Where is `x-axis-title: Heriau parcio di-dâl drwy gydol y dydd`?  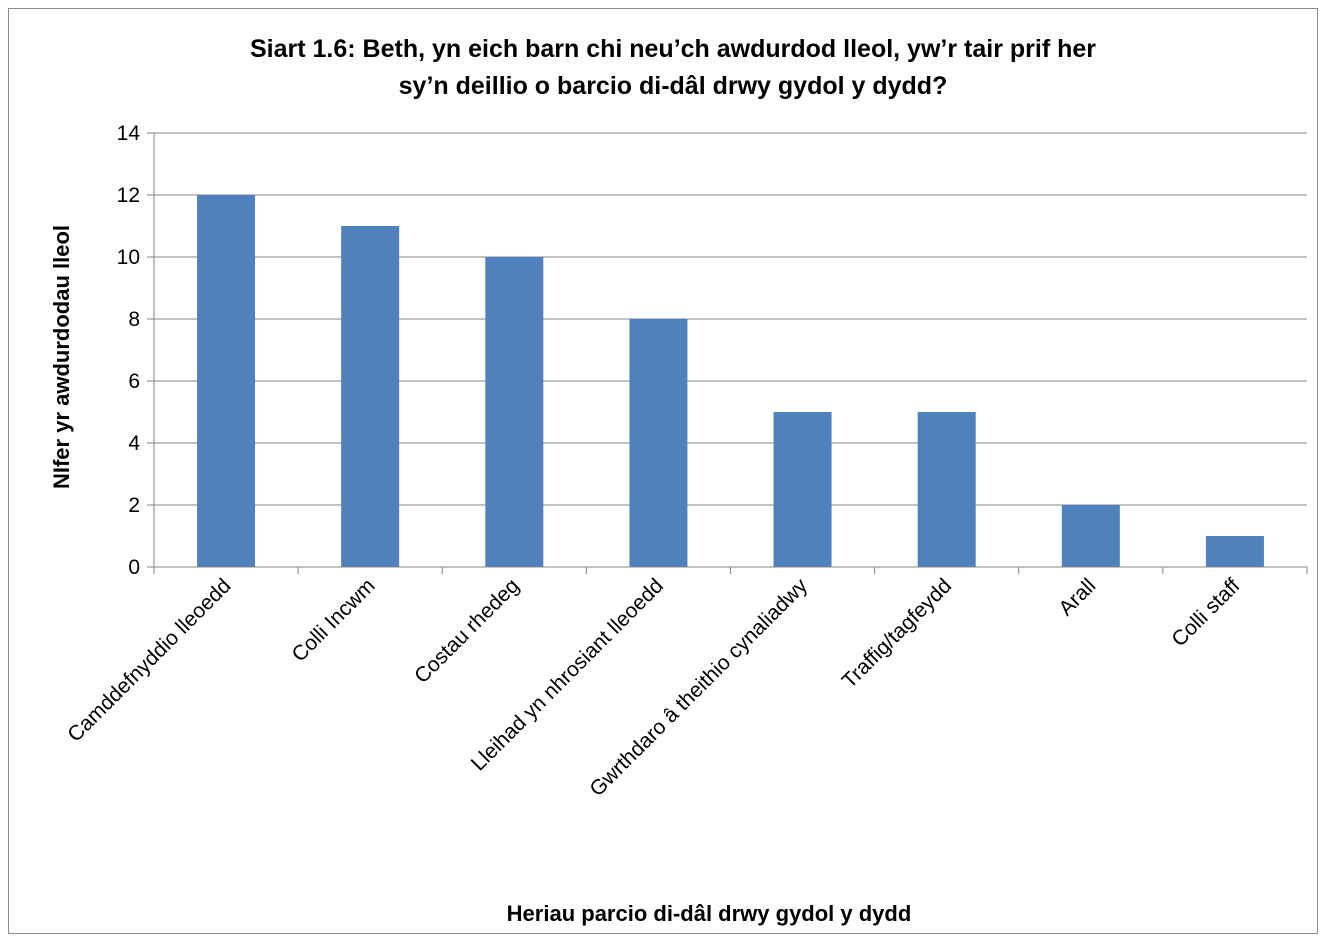
x-axis-title: Heriau parcio di-dâl drwy gydol y dydd is located at coordinates (709, 913).